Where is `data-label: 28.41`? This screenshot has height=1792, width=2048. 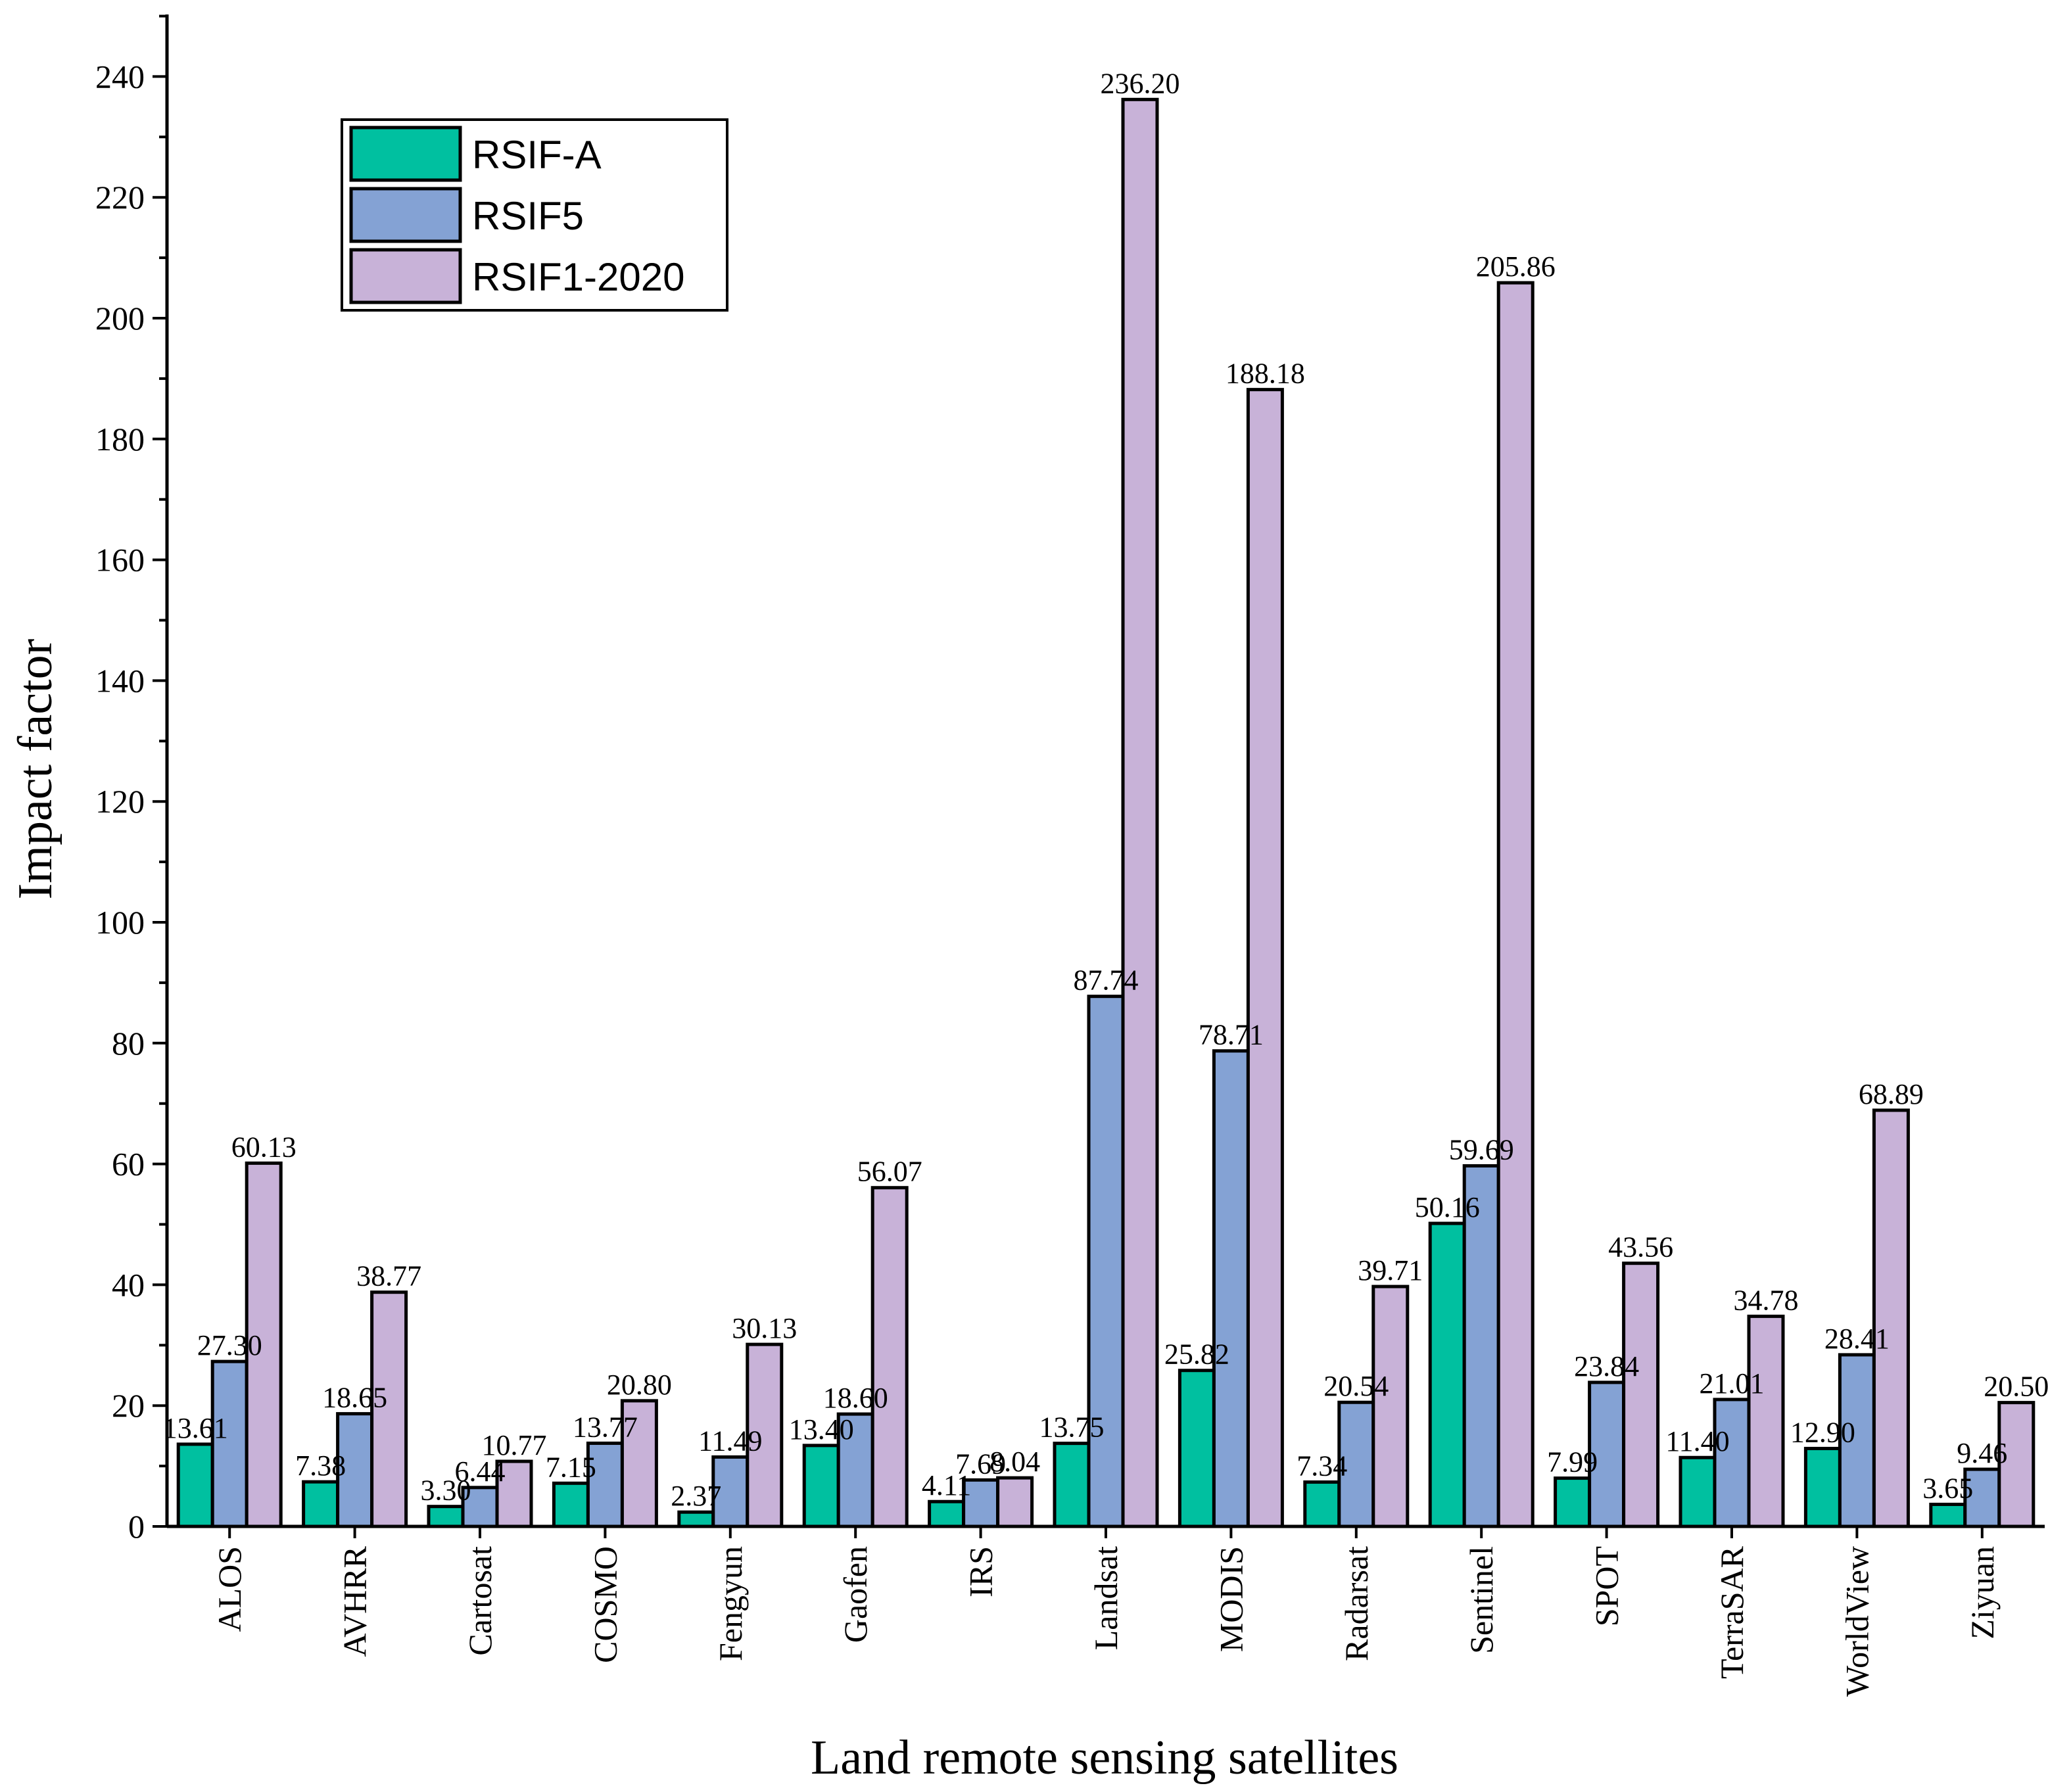 data-label: 28.41 is located at coordinates (1857, 1339).